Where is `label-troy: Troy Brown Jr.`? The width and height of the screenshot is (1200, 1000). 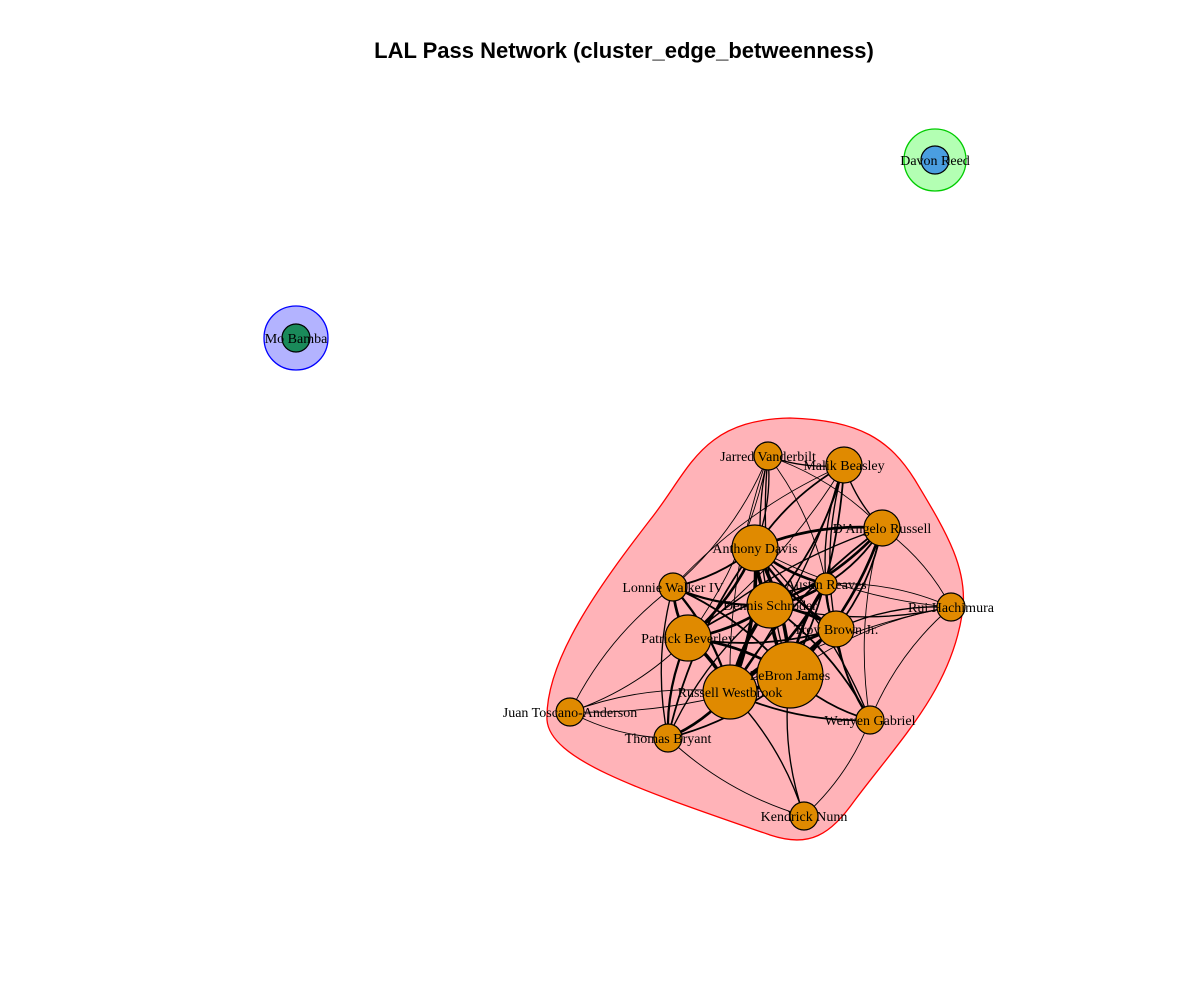 label-troy: Troy Brown Jr. is located at coordinates (836, 630).